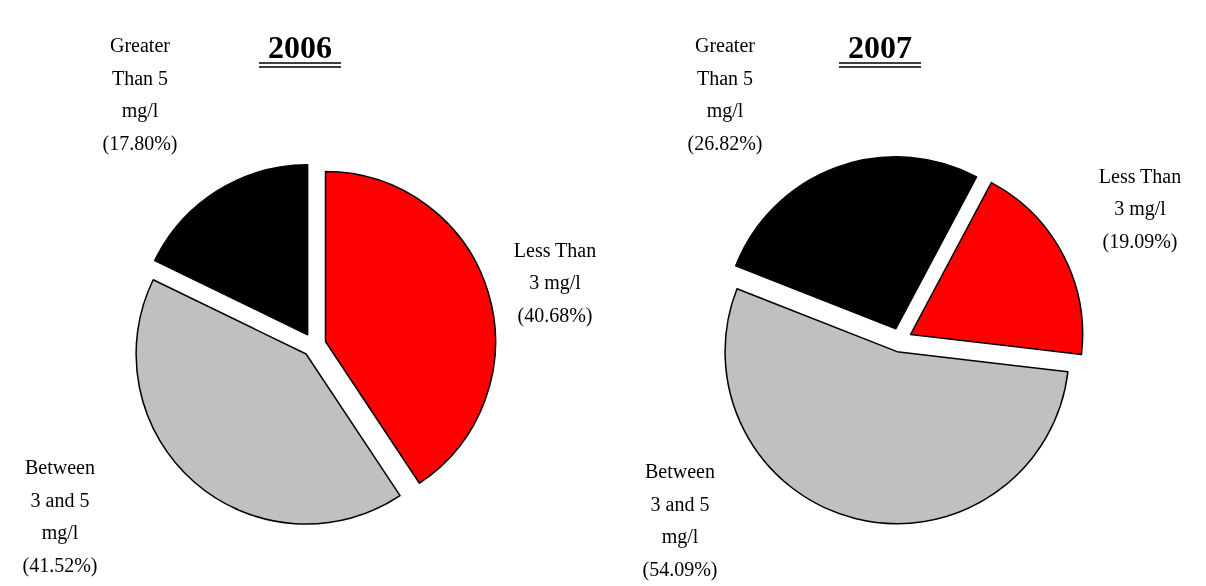 Image resolution: width=1206 pixels, height=586 pixels. Describe the element at coordinates (555, 315) in the screenshot. I see `data-label: (40.68%)` at that location.